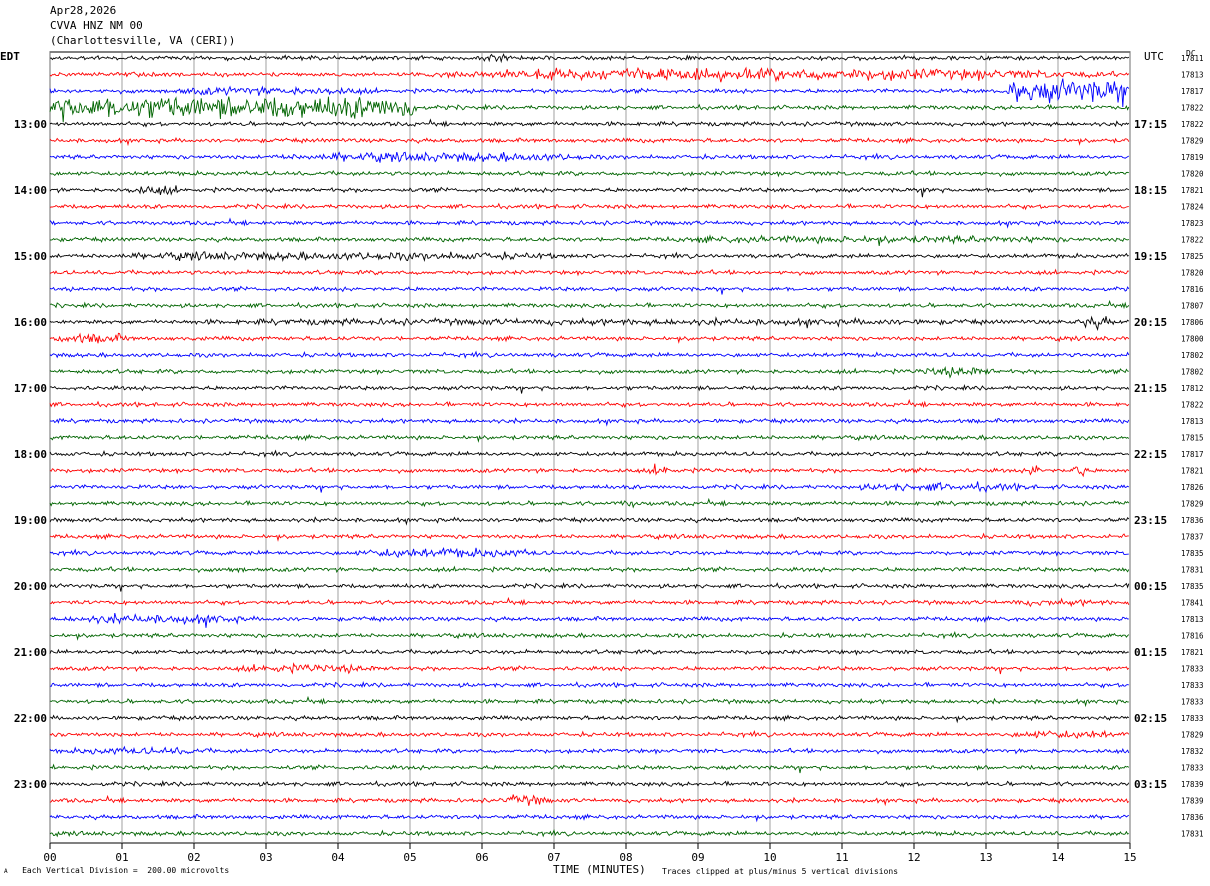 This screenshot has height=886, width=1210. Describe the element at coordinates (1192, 438) in the screenshot. I see `dc-offset-label: 17815` at that location.